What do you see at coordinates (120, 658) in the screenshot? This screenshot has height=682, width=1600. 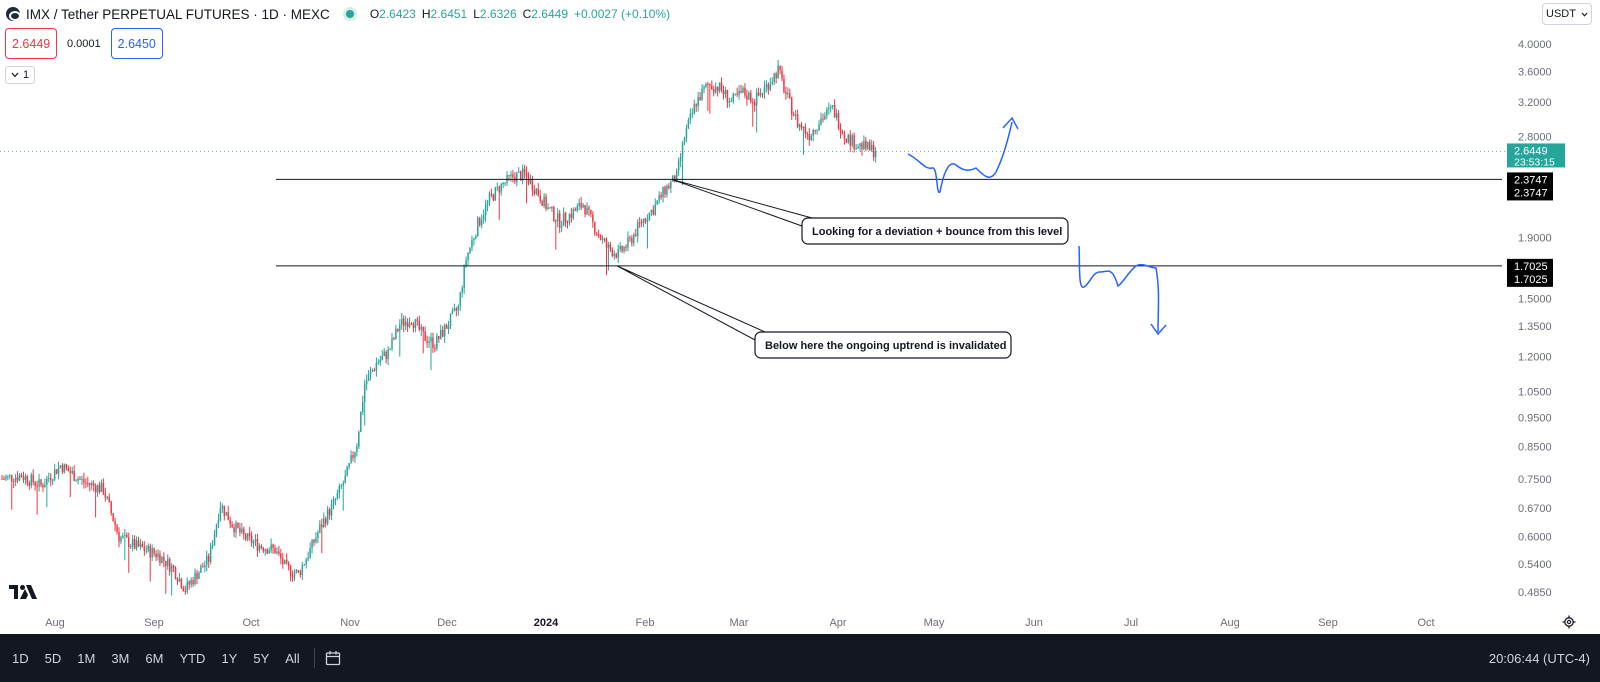 I see `range-3m: 3M` at bounding box center [120, 658].